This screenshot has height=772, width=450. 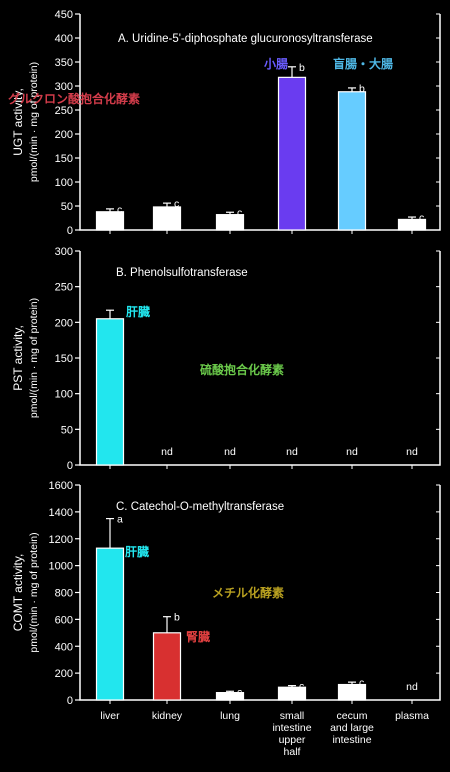 What do you see at coordinates (292, 716) in the screenshot?
I see `x-tick-label: small` at bounding box center [292, 716].